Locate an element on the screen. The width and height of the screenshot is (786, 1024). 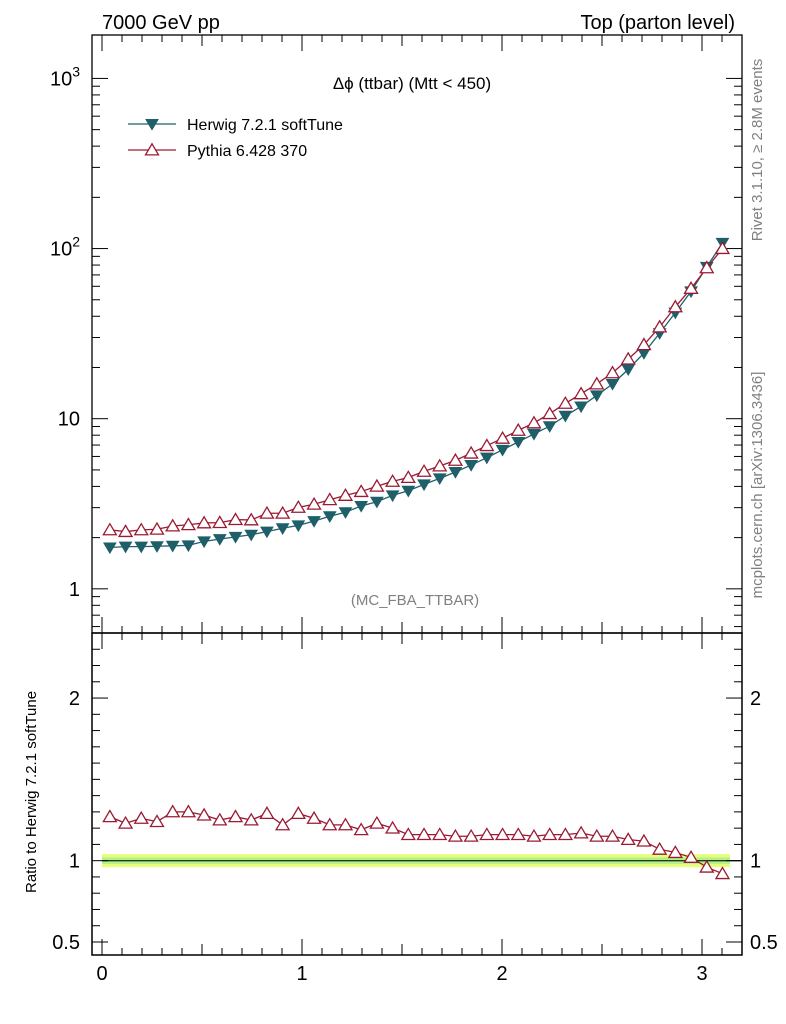
analysis-tag: (MC_FBA_TTBAR) is located at coordinates (415, 600).